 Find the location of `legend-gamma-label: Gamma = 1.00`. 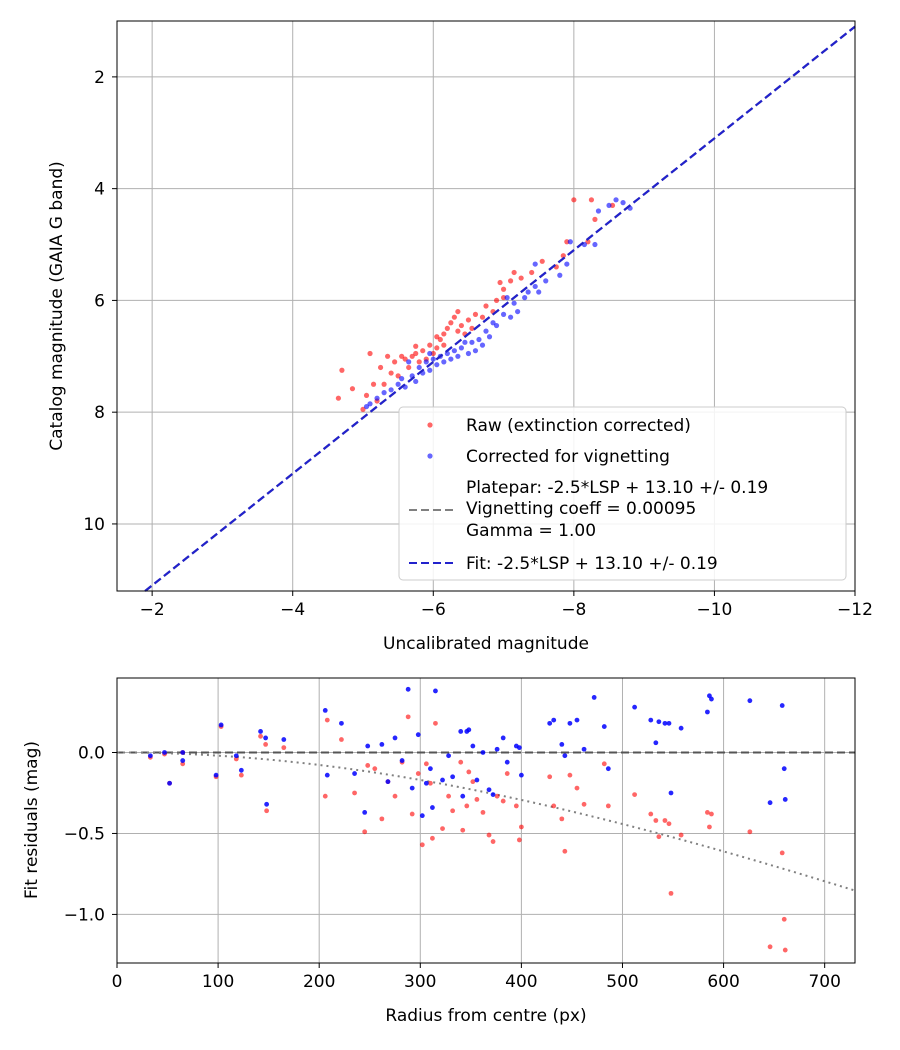

legend-gamma-label: Gamma = 1.00 is located at coordinates (531, 531).